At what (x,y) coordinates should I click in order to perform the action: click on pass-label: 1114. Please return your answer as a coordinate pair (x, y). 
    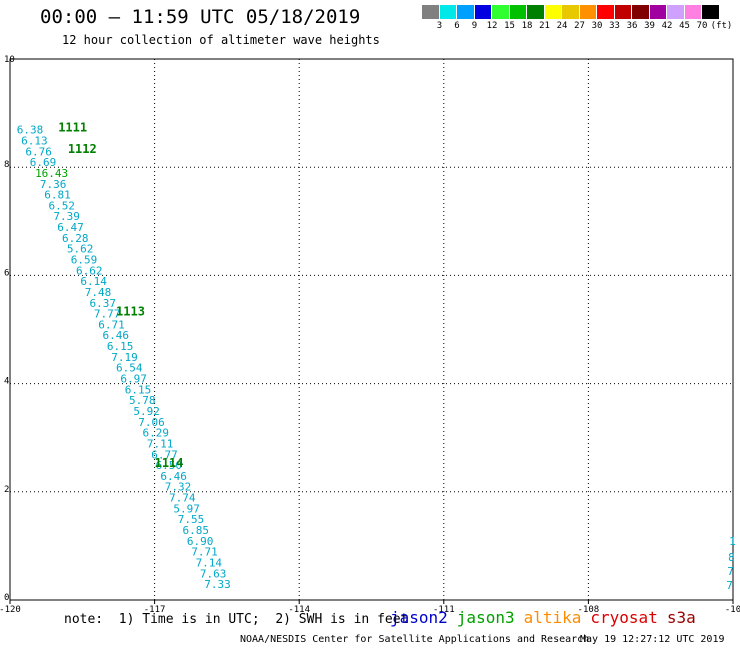
    Looking at the image, I should click on (169, 463).